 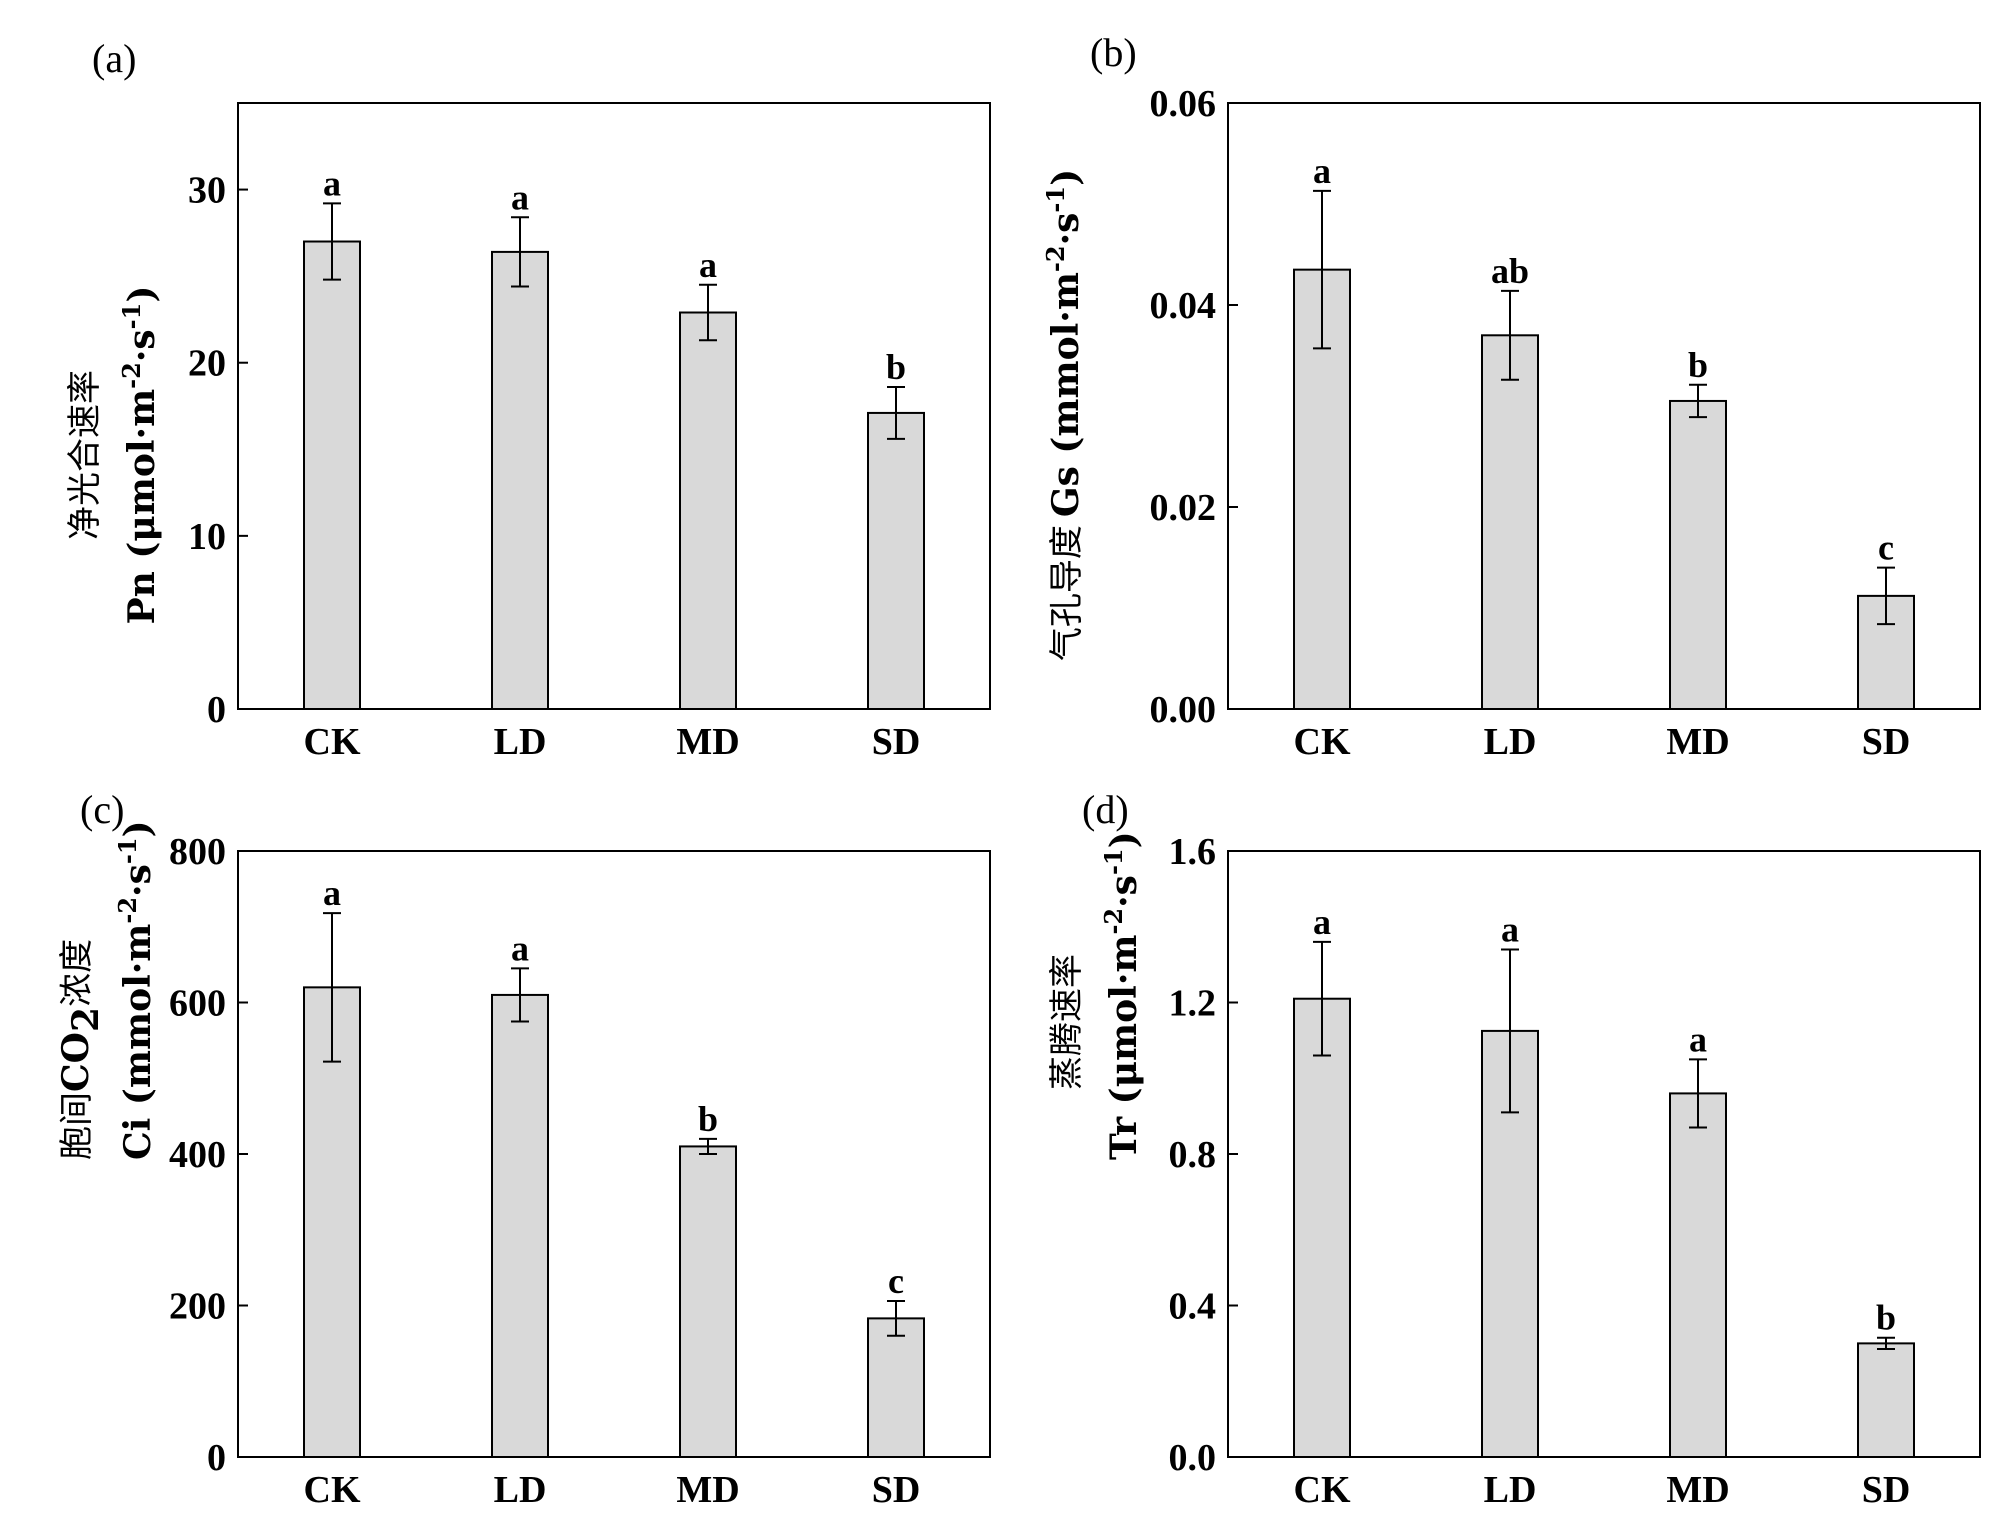 What do you see at coordinates (197, 1155) in the screenshot?
I see `panel-c-ytick-label: 400` at bounding box center [197, 1155].